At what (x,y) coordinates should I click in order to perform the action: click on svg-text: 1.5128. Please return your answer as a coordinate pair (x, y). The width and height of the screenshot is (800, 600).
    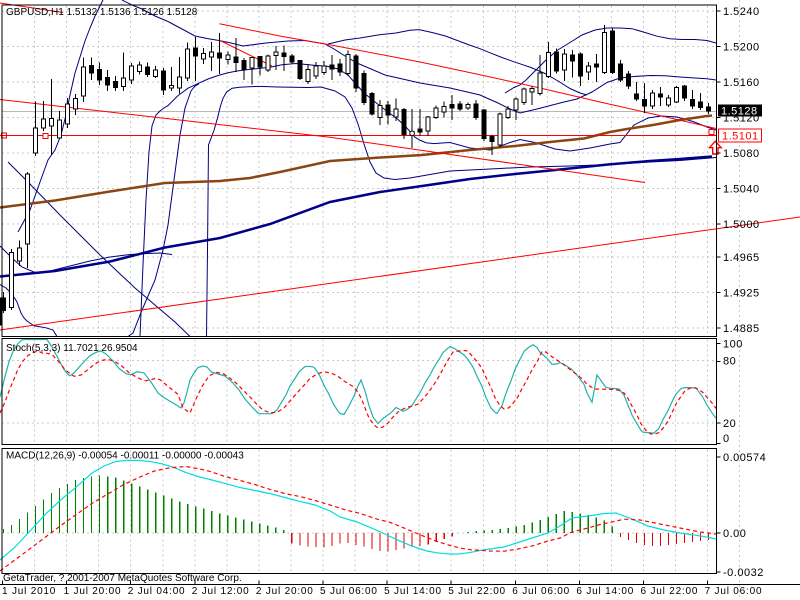
    Looking at the image, I should click on (739, 112).